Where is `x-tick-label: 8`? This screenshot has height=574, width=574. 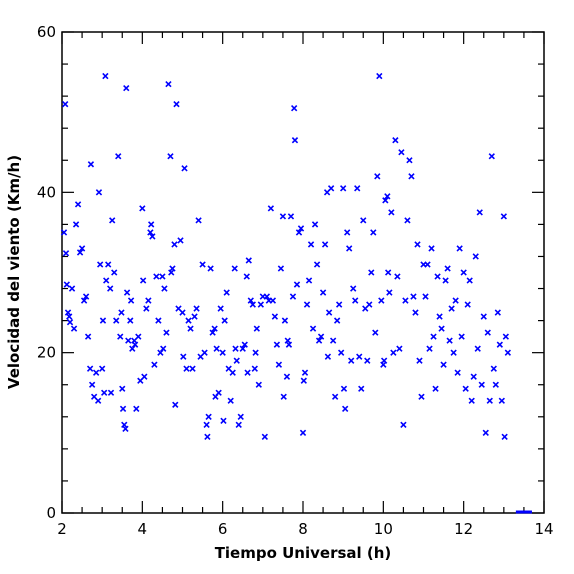
x-tick-label: 8 is located at coordinates (303, 529).